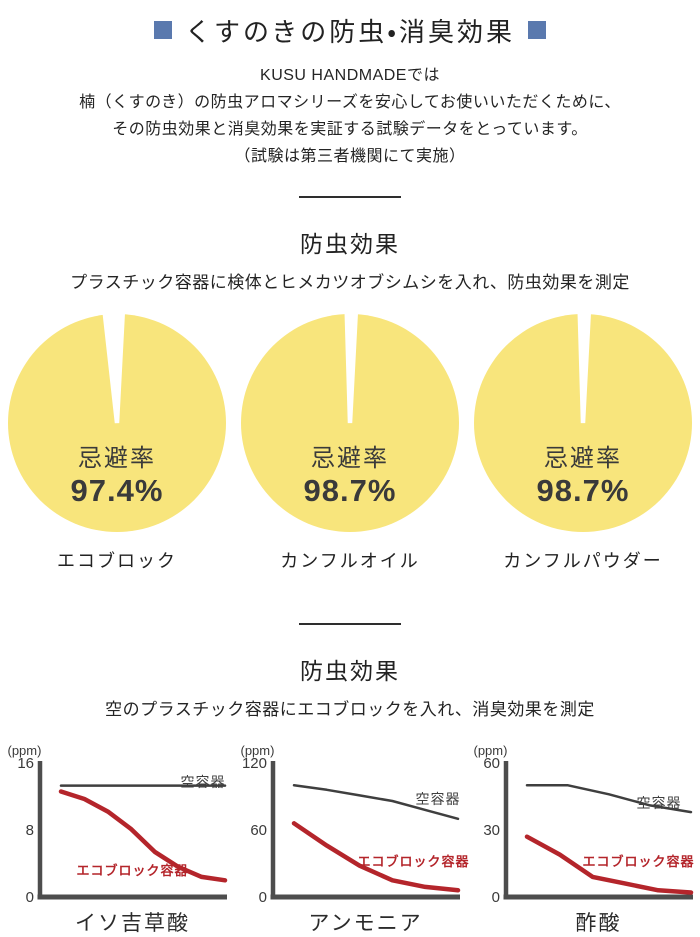 This screenshot has height=937, width=700. Describe the element at coordinates (29, 830) in the screenshot. I see `y-tick-label: 8` at that location.